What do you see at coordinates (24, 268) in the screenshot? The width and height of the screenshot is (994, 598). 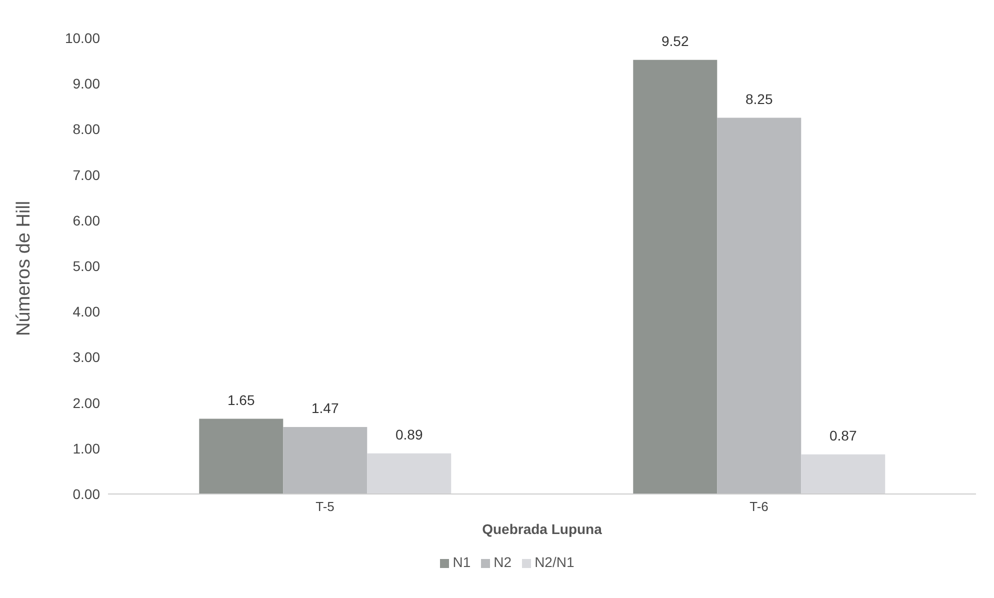 I see `y-axis-title: Números de Hill` at bounding box center [24, 268].